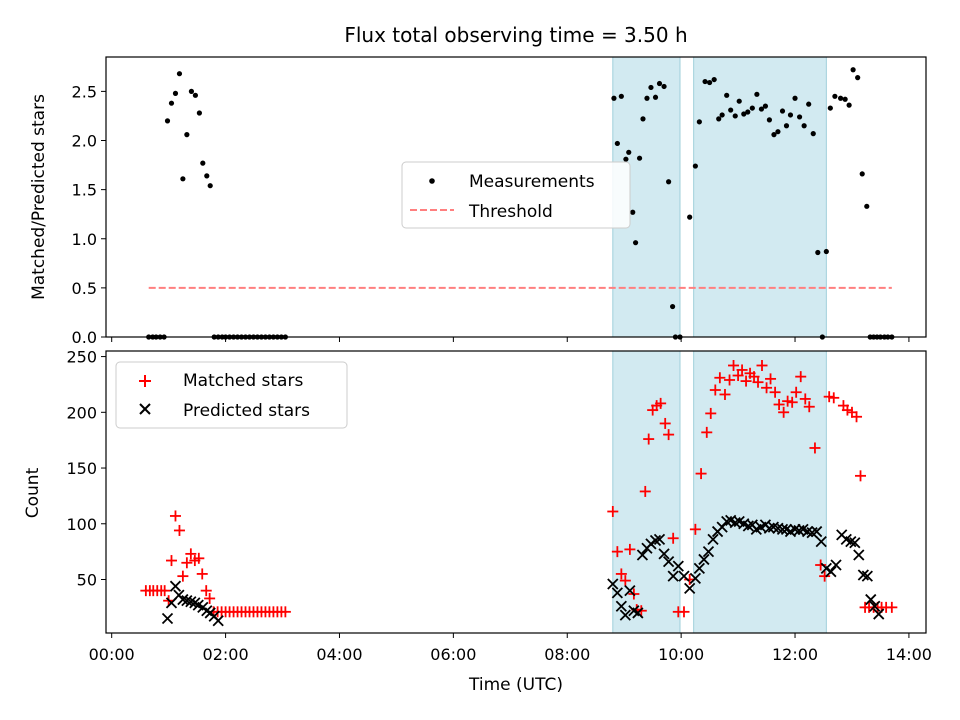 Image resolution: width=960 pixels, height=720 pixels. Describe the element at coordinates (515, 35) in the screenshot. I see `chart-title: Flux total observing time = 3.50 h` at that location.